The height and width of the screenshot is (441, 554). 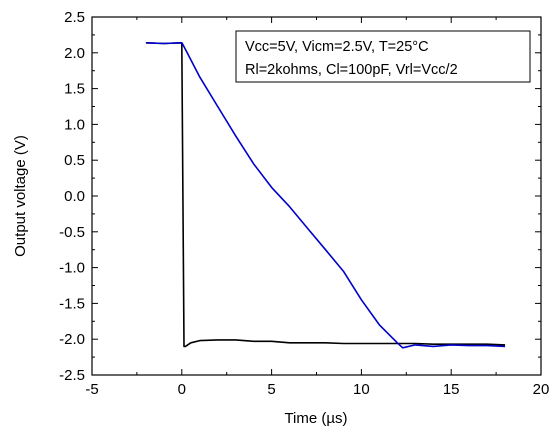 I want to click on x-tick-label: 10, so click(x=361, y=389).